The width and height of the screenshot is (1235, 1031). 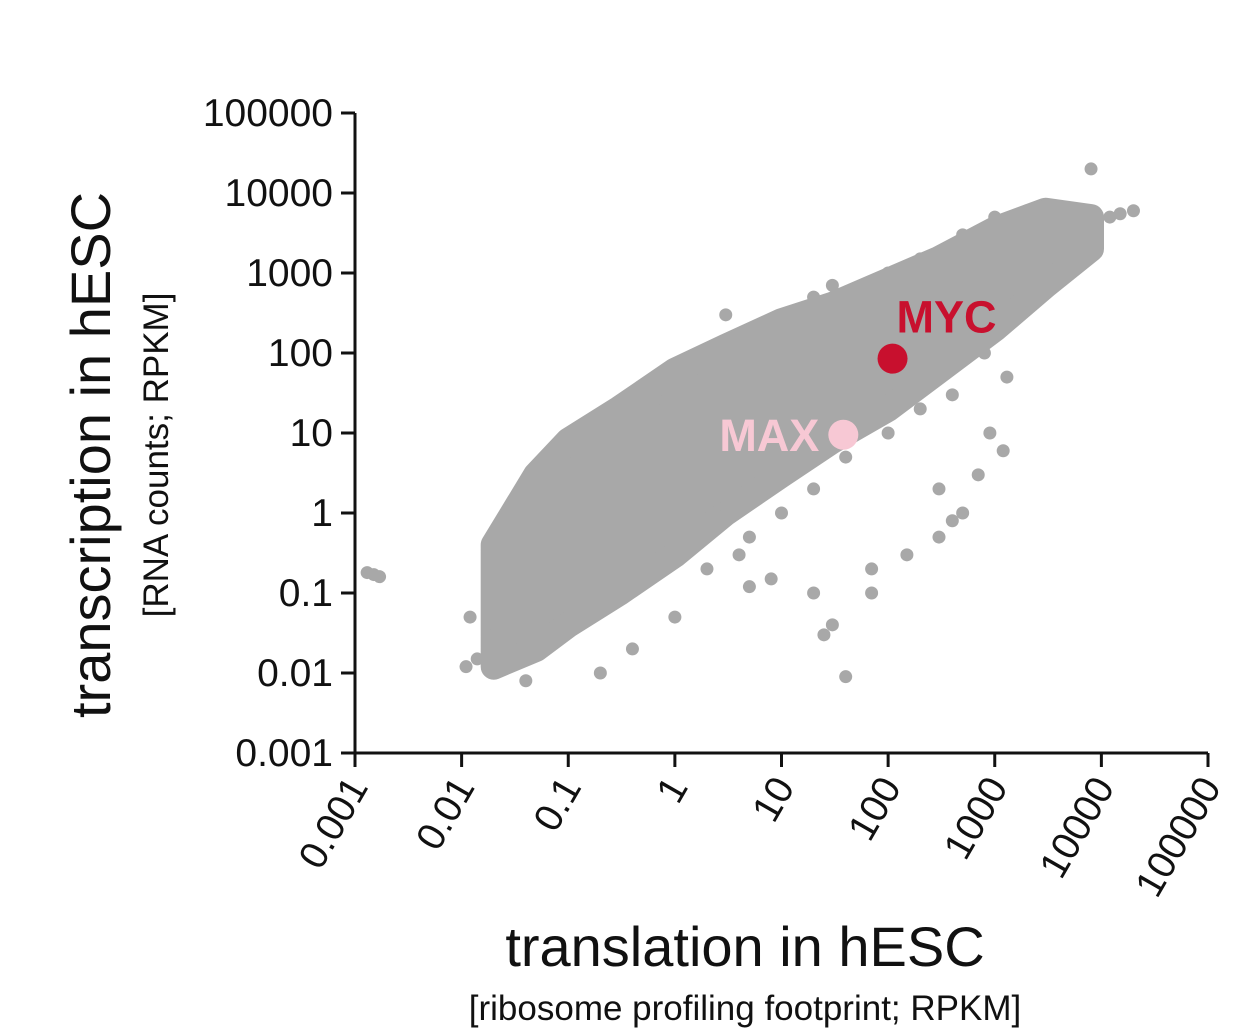 What do you see at coordinates (673, 790) in the screenshot?
I see `x-tick-label: 1` at bounding box center [673, 790].